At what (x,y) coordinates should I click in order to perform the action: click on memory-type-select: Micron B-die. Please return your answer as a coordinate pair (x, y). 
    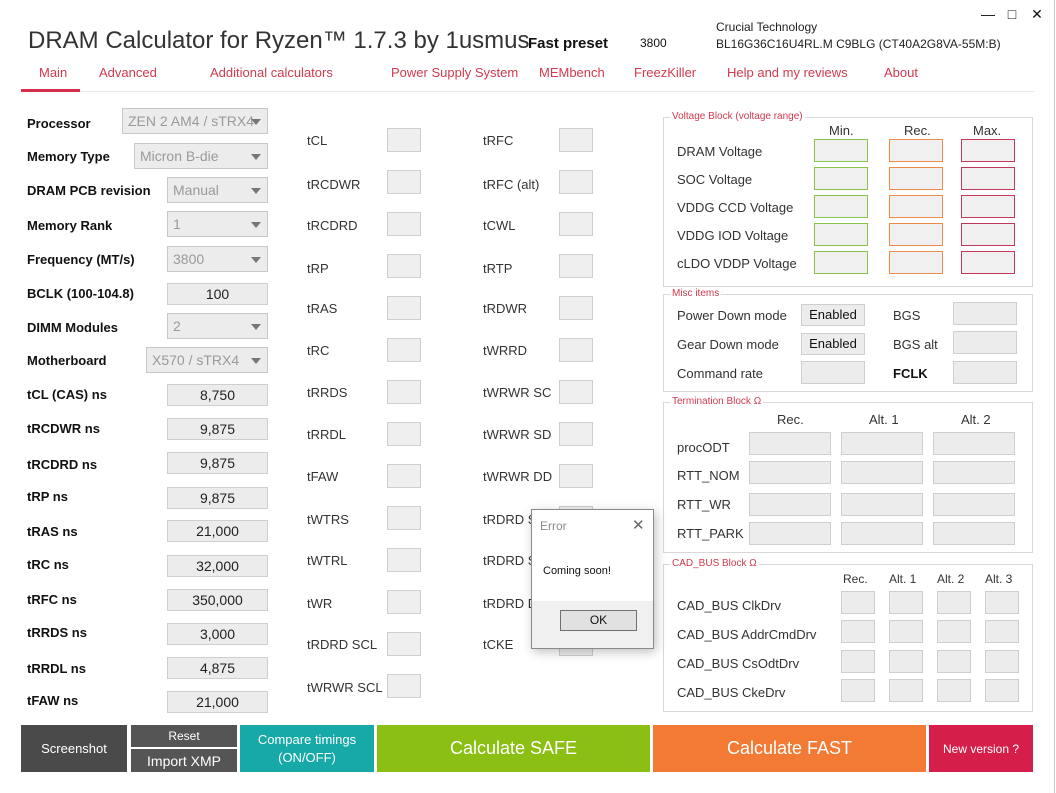
    Looking at the image, I should click on (201, 156).